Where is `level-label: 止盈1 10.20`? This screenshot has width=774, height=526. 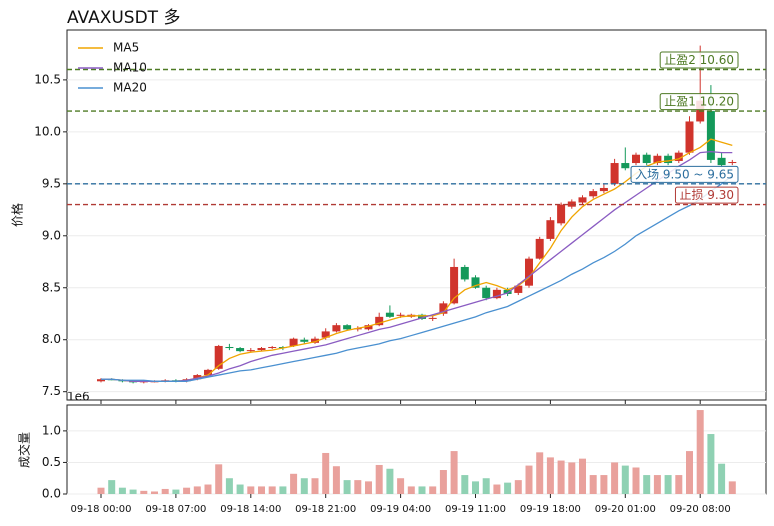
level-label: 止盈1 10.20 is located at coordinates (699, 102).